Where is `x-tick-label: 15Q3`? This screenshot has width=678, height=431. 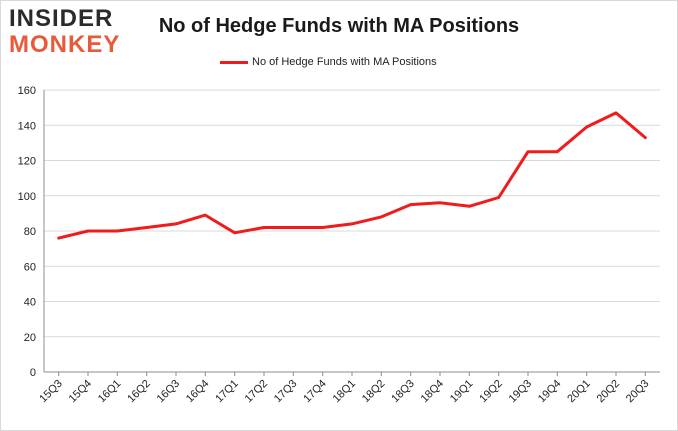
x-tick-label: 15Q3 is located at coordinates (51, 392).